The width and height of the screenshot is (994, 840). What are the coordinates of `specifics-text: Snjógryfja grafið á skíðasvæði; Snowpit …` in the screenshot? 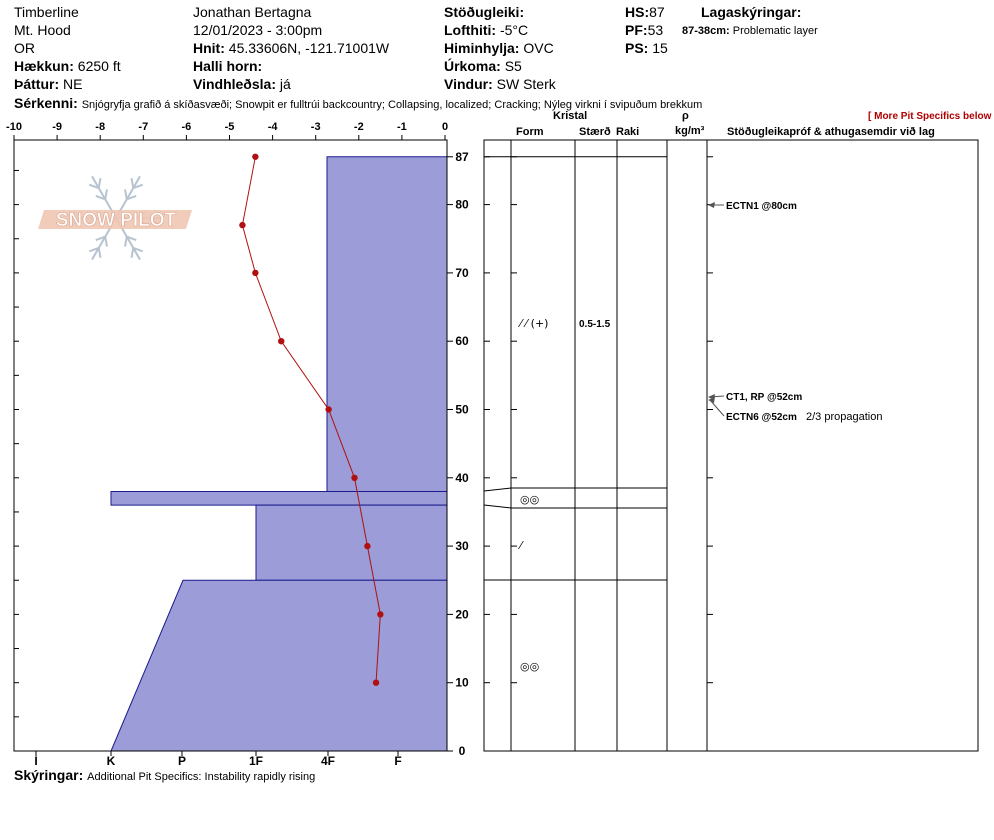 It's located at (392, 105).